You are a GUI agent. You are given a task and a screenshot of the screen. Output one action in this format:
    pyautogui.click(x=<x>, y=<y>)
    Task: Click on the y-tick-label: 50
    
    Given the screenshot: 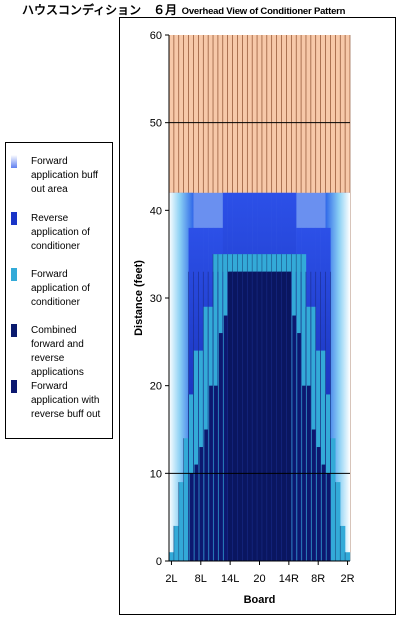 What is the action you would take?
    pyautogui.click(x=156, y=124)
    